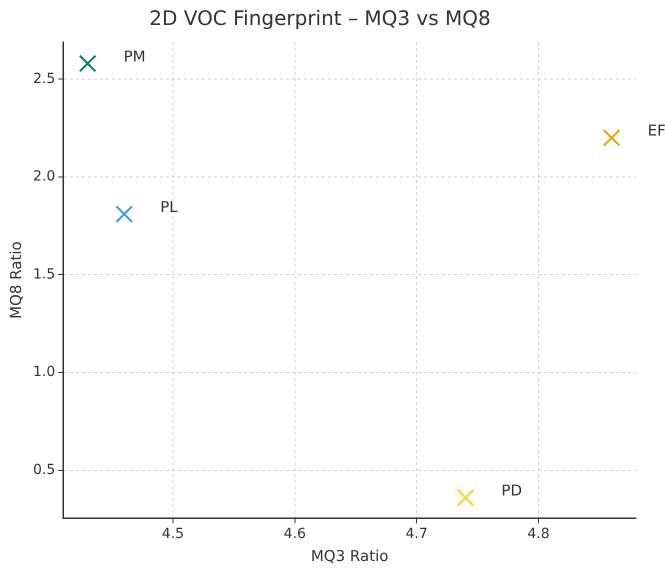 The height and width of the screenshot is (568, 665). I want to click on x-tick-label: 4.6, so click(295, 534).